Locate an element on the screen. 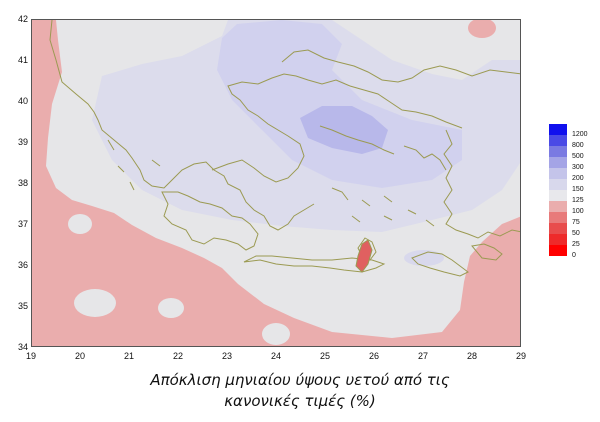 The image size is (600, 422). y-tick-label: 37 is located at coordinates (22, 224).